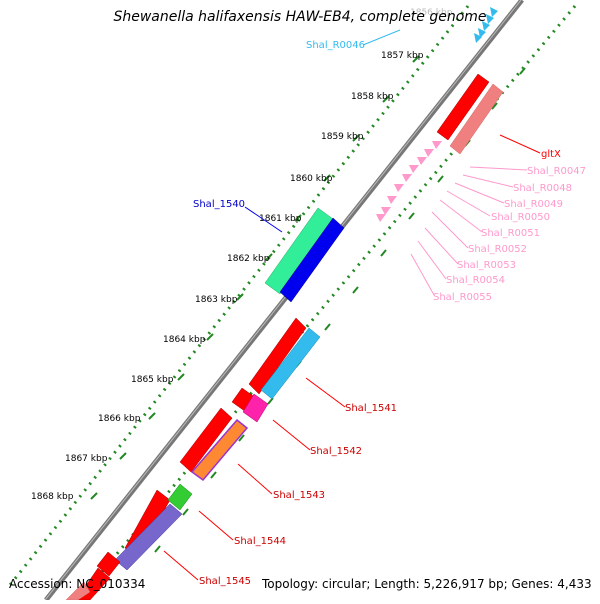 The height and width of the screenshot is (604, 600). I want to click on kbp-label: 1858 kbp, so click(372, 97).